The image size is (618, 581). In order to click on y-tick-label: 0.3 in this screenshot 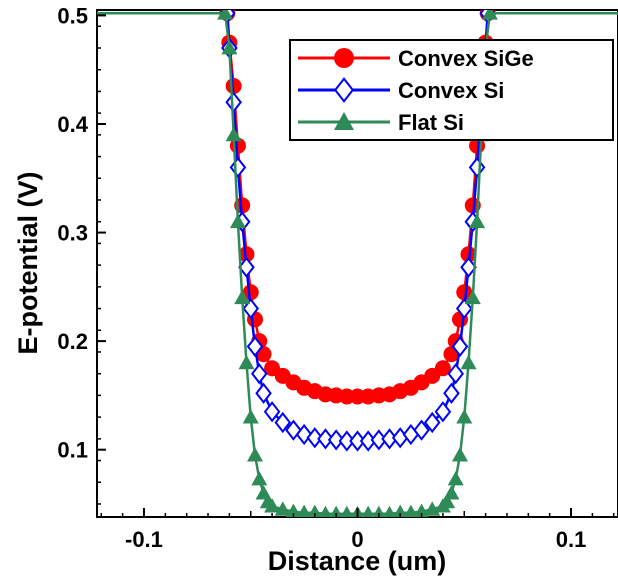, I will do `click(72, 233)`.